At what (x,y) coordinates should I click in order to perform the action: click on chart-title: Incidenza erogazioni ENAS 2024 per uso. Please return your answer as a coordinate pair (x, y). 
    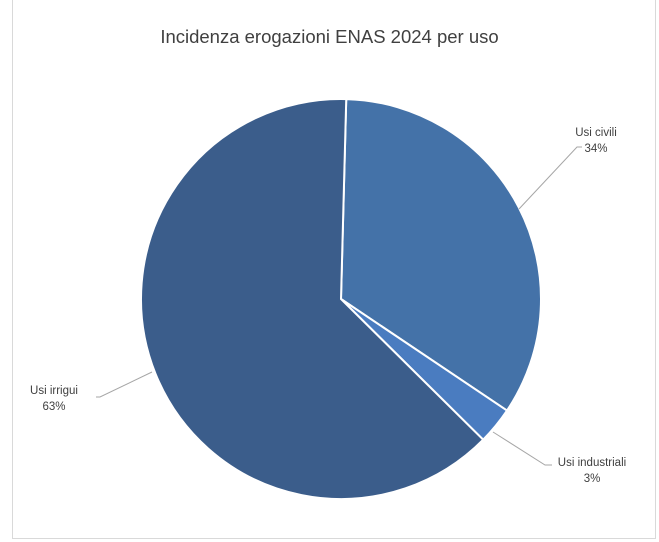
    Looking at the image, I should click on (329, 36).